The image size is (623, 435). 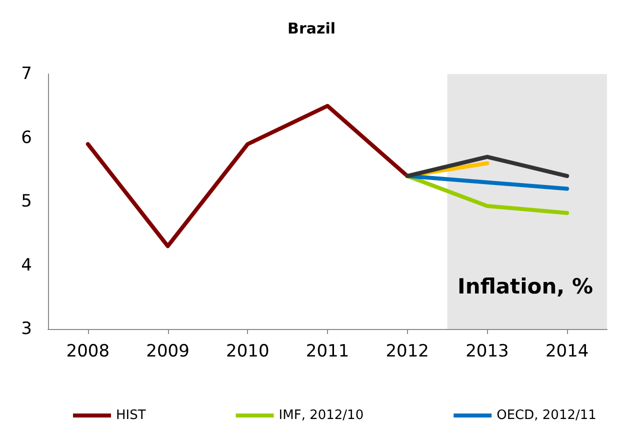 I want to click on y-tick-label: 5, so click(x=26, y=202).